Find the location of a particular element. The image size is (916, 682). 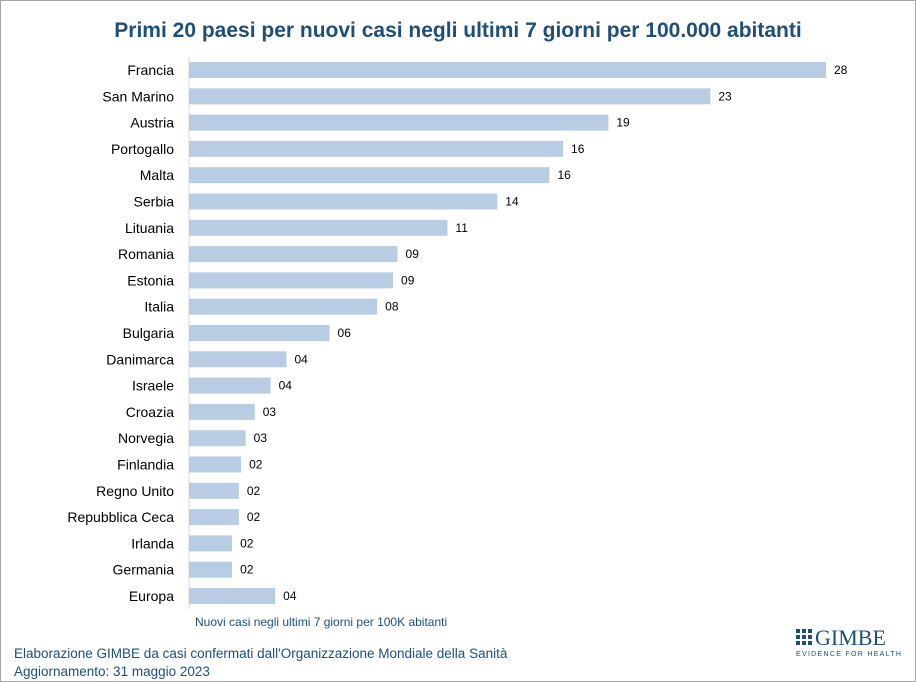

category-label: Danimarca is located at coordinates (140, 359).